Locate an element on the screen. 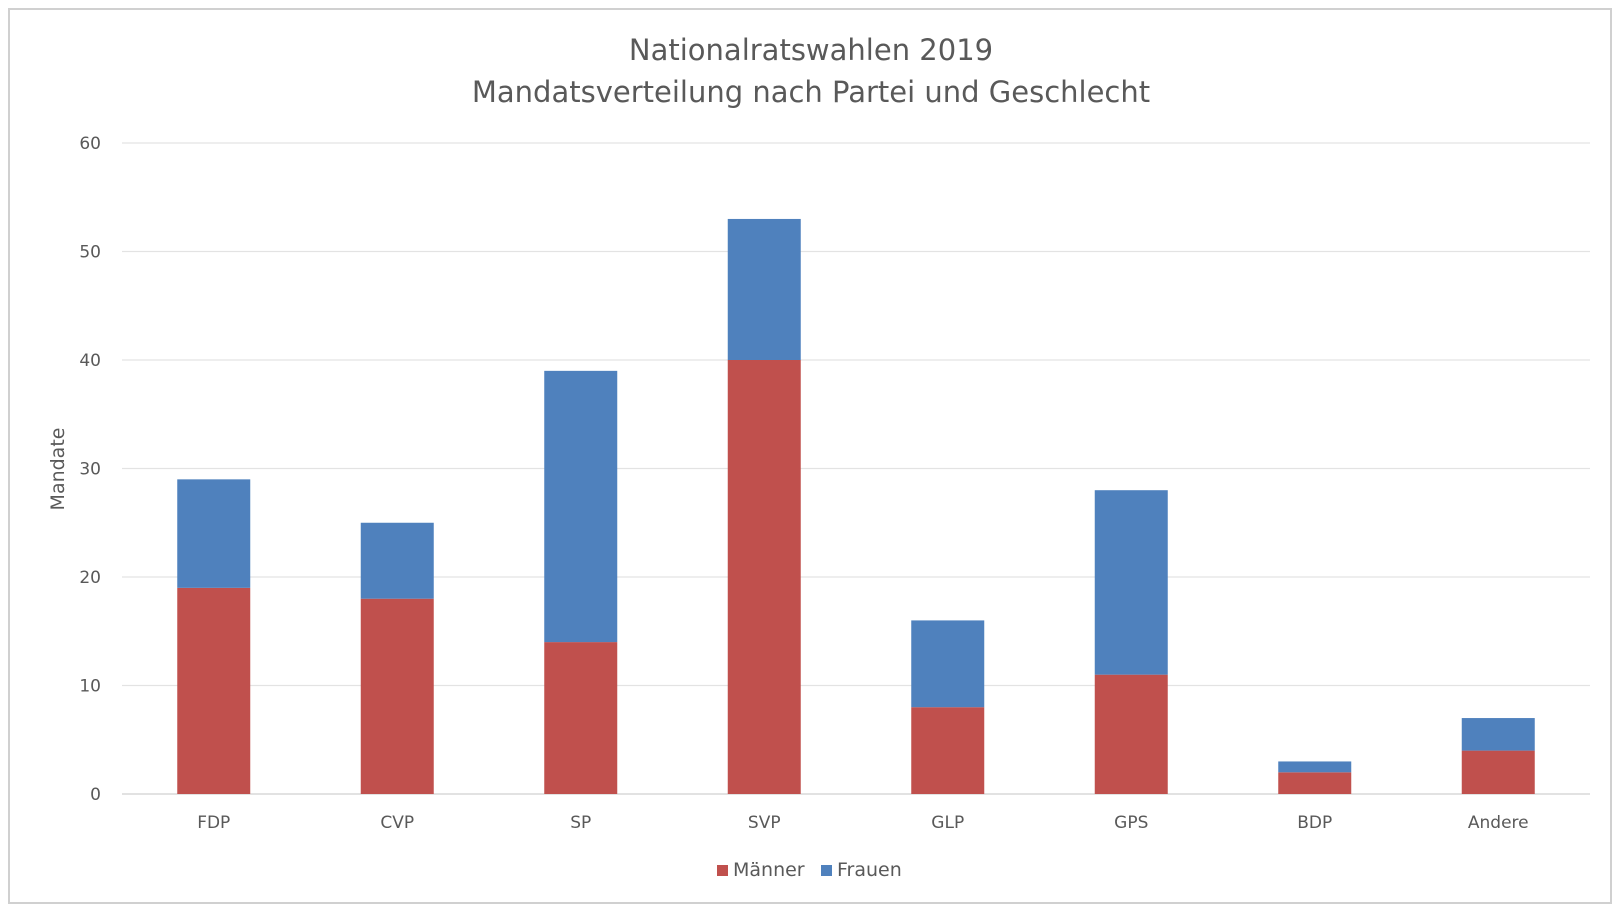  y-tick-label-30: 30 is located at coordinates (90, 470).